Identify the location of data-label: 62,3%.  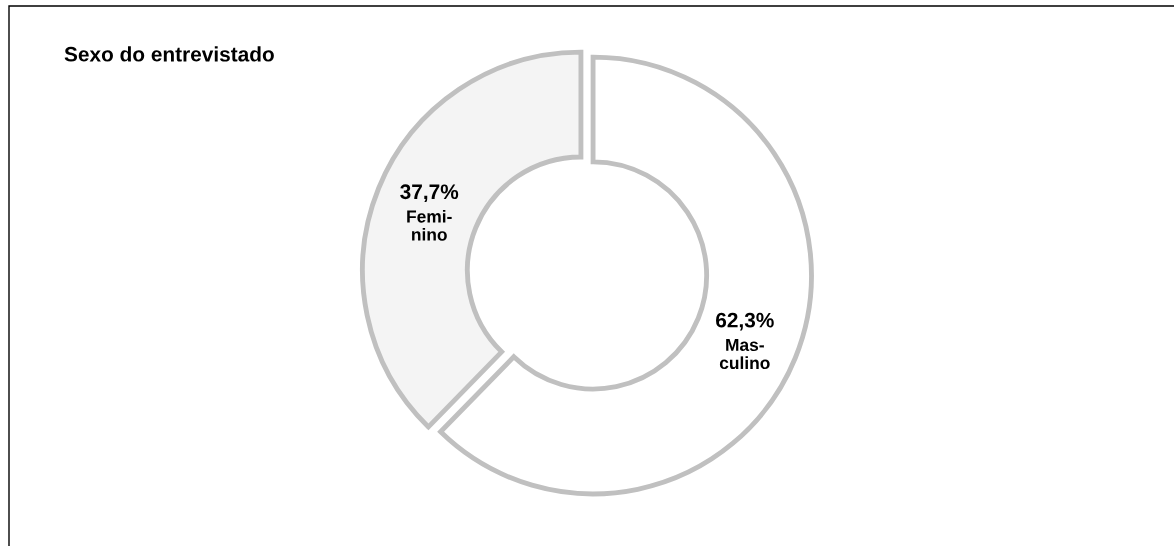
(745, 321).